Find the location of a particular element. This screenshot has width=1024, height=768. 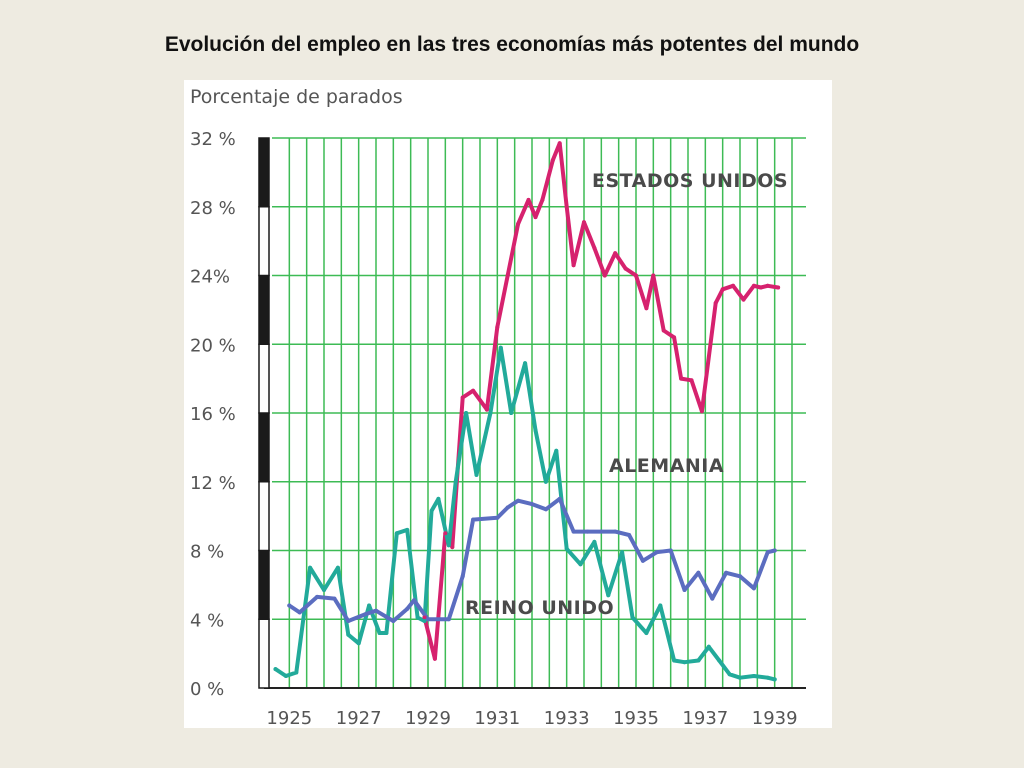

series-label: ALEMANIA is located at coordinates (666, 466).